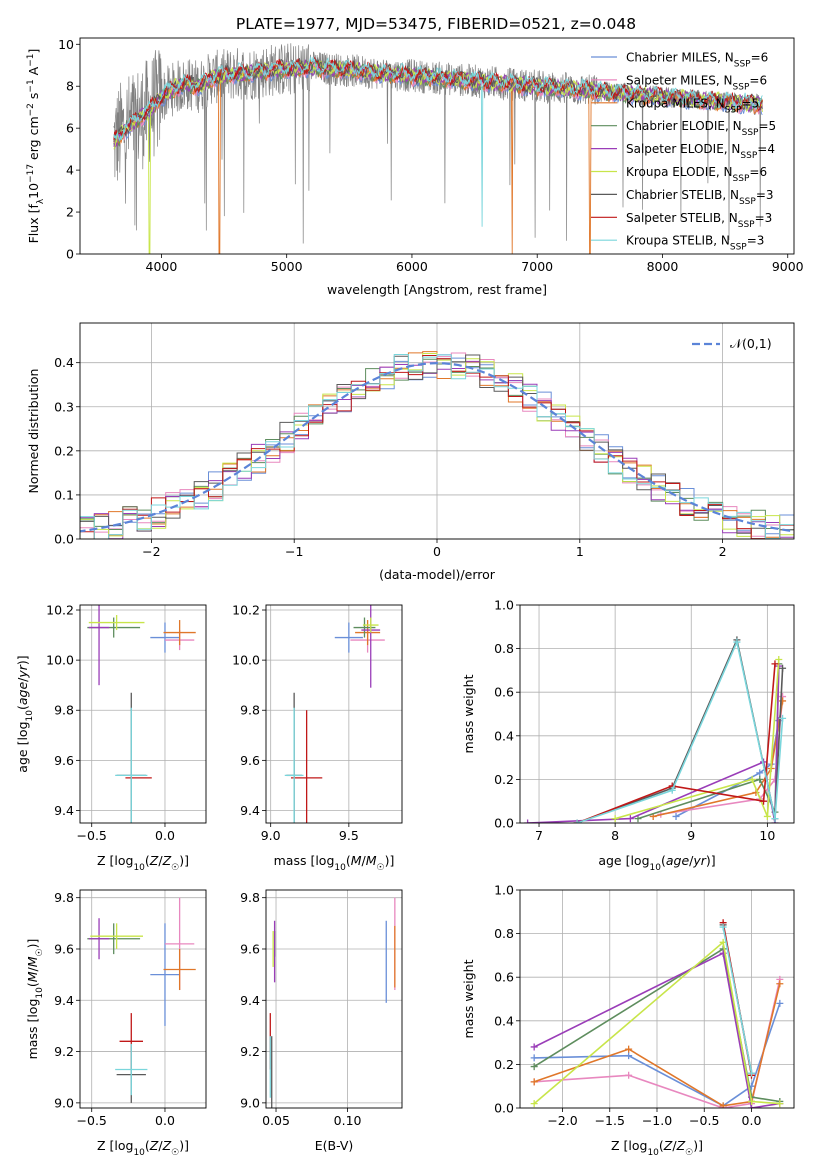  Describe the element at coordinates (539, 835) in the screenshot. I see `x-tick-label: 7` at that location.